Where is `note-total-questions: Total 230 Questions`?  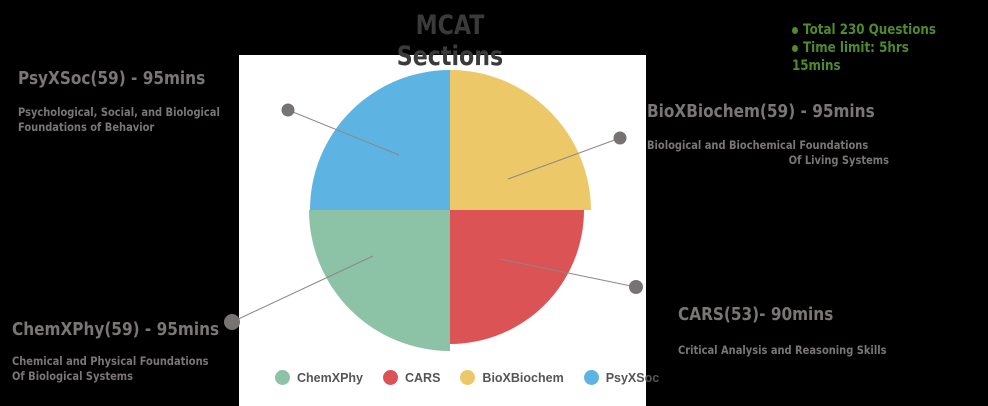 note-total-questions: Total 230 Questions is located at coordinates (875, 30).